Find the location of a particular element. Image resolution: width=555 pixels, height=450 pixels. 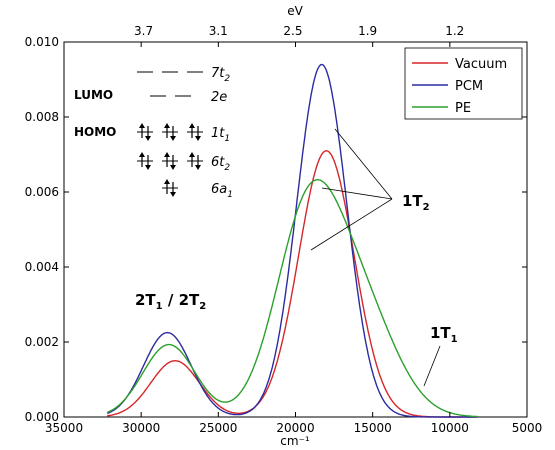

label-1t1: 1T1 is located at coordinates (444, 334).